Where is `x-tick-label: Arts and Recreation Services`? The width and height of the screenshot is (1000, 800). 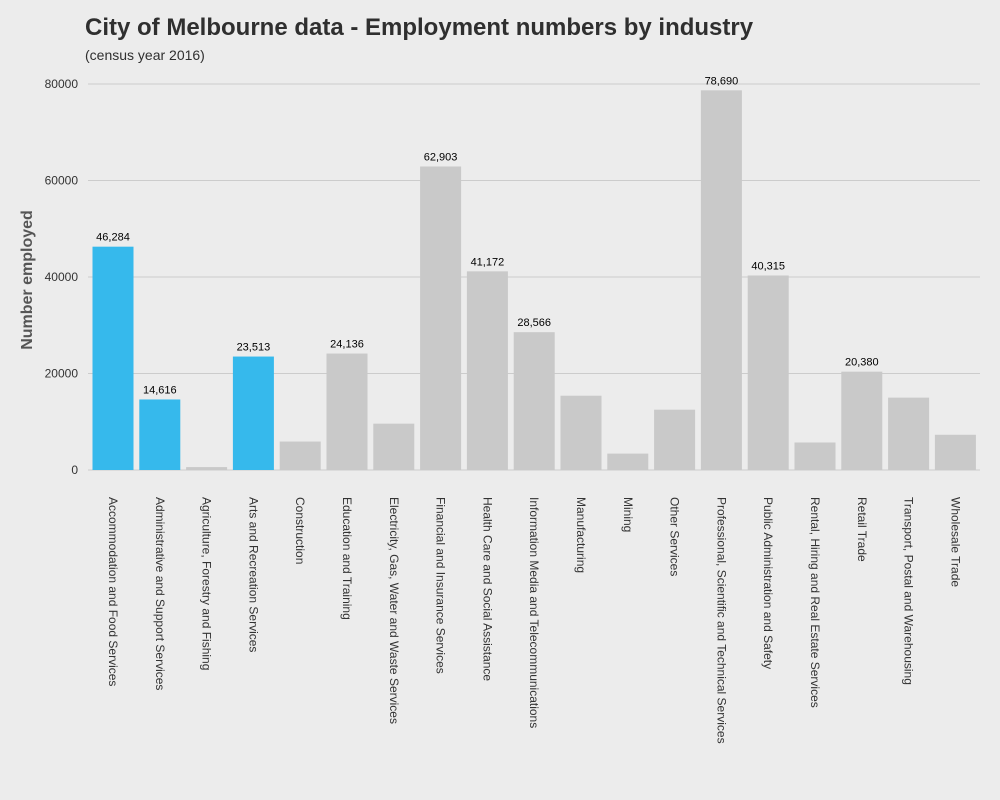 x-tick-label: Arts and Recreation Services is located at coordinates (253, 574).